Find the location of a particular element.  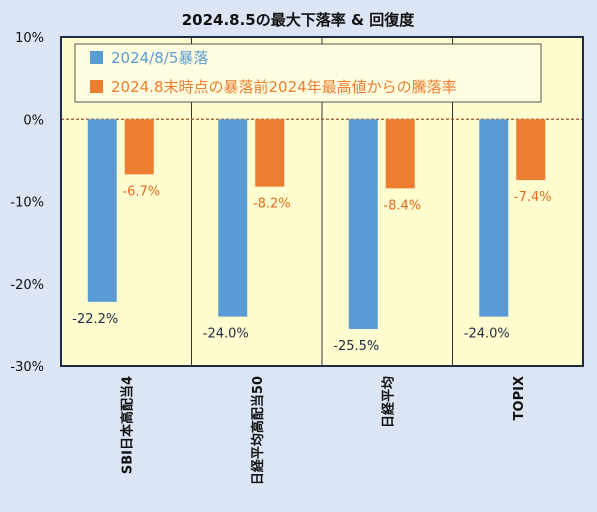

y-tick-label: -30% is located at coordinates (27, 367).